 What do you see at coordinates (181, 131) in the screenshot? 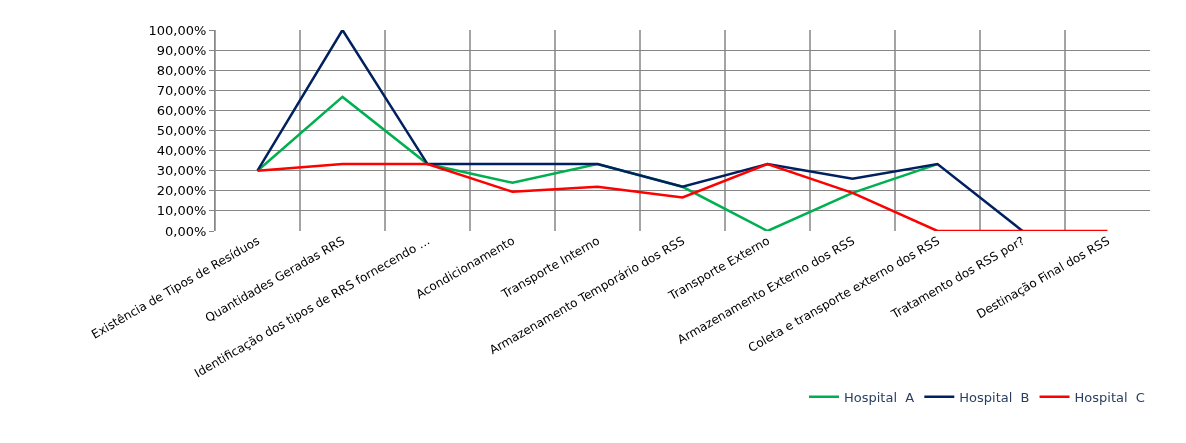
I see `y-tick-label: 50,00%` at bounding box center [181, 131].